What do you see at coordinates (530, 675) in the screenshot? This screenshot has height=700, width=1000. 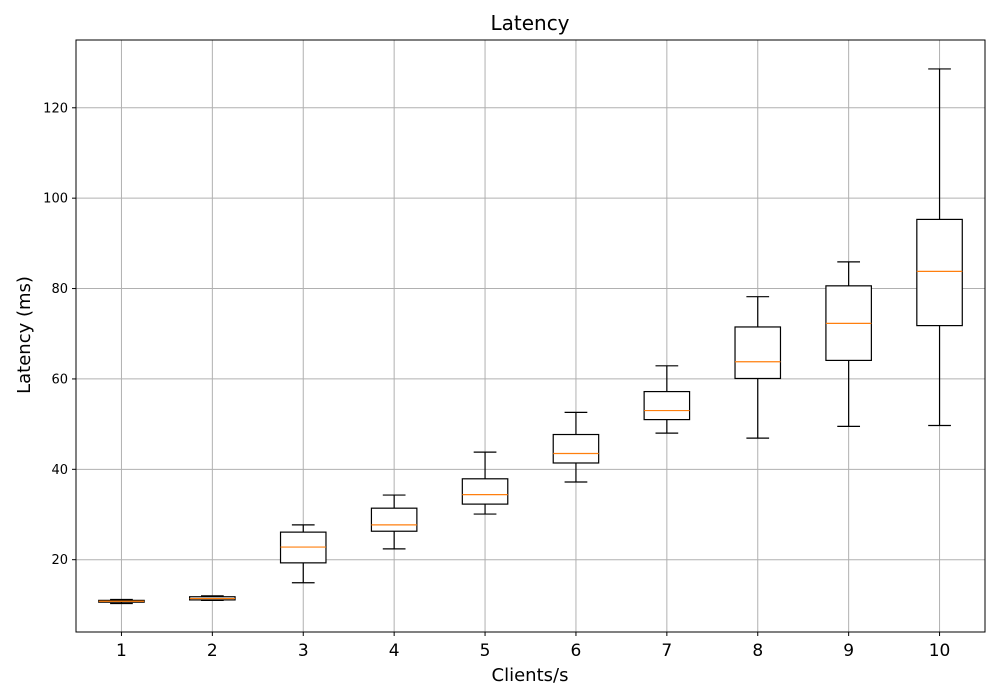 I see `x-axis-label: Clients/s` at bounding box center [530, 675].